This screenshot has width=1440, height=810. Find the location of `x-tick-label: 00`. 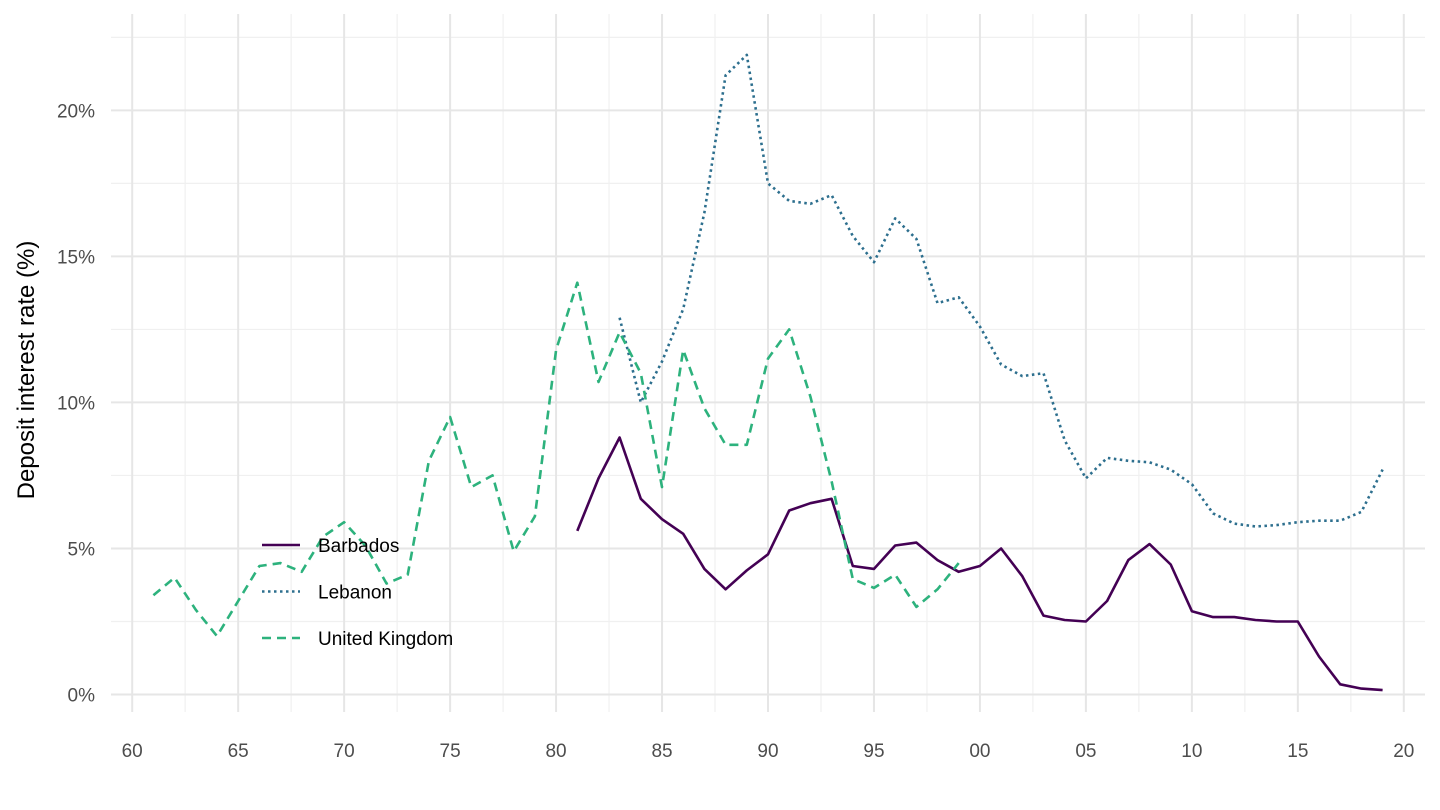

x-tick-label: 00 is located at coordinates (979, 751).